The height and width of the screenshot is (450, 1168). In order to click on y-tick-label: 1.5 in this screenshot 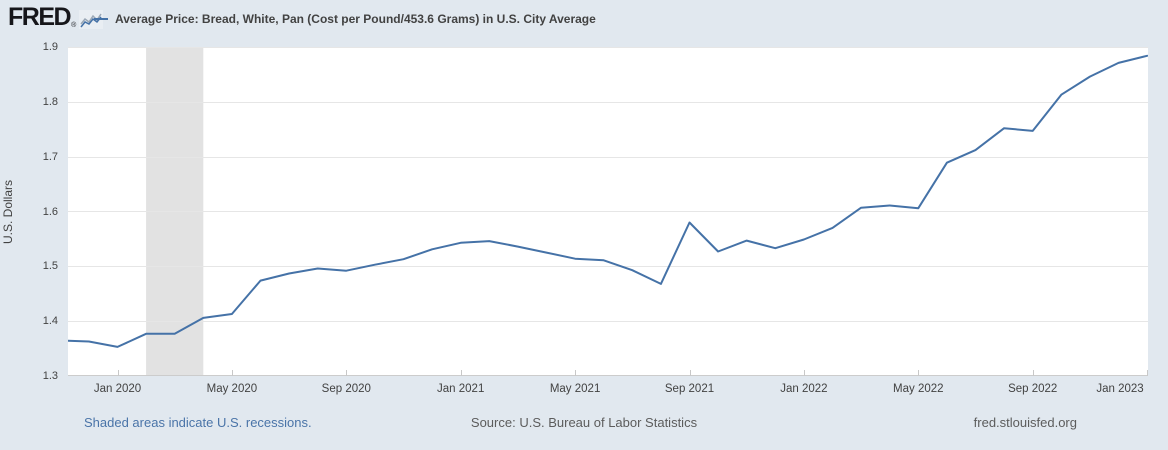, I will do `click(50, 266)`.